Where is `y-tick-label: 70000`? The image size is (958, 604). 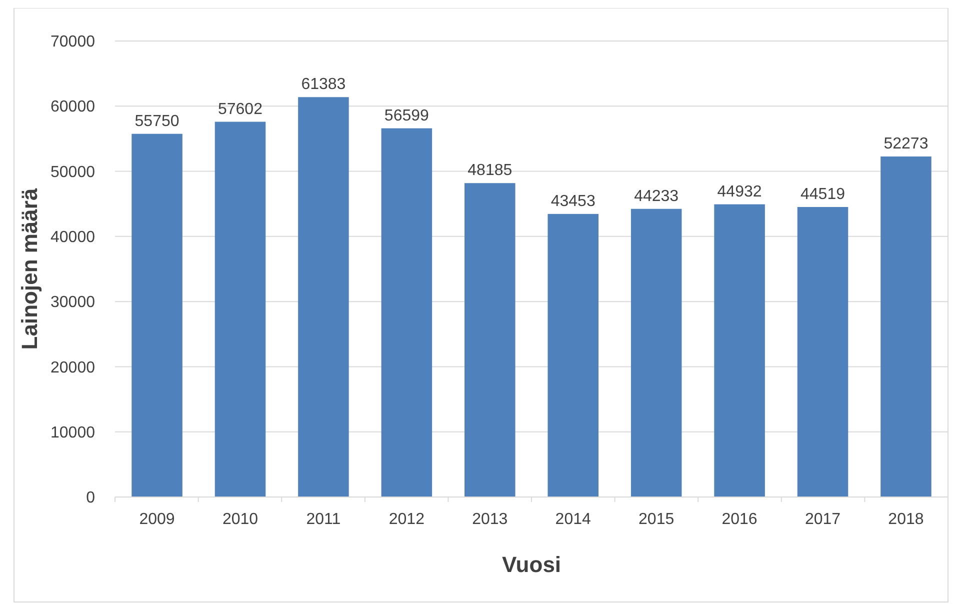
y-tick-label: 70000 is located at coordinates (73, 42).